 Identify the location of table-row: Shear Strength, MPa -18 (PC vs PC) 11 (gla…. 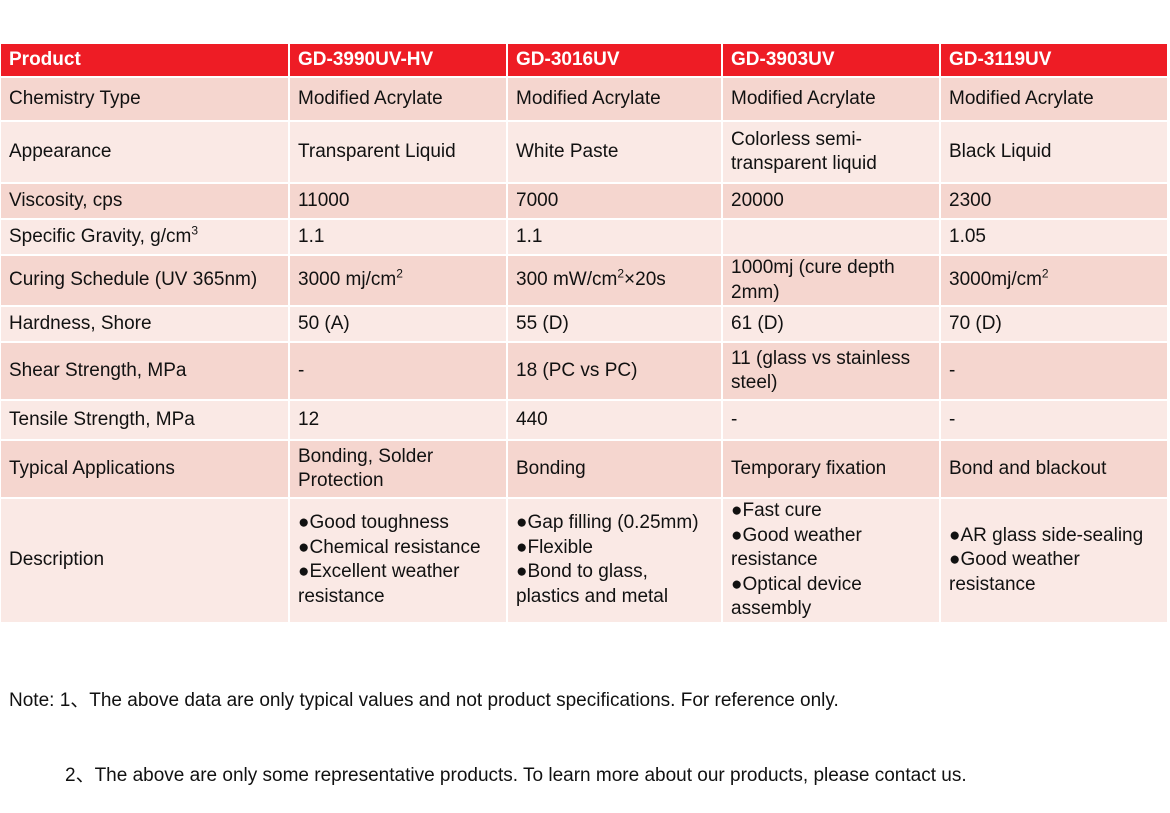
(585, 371).